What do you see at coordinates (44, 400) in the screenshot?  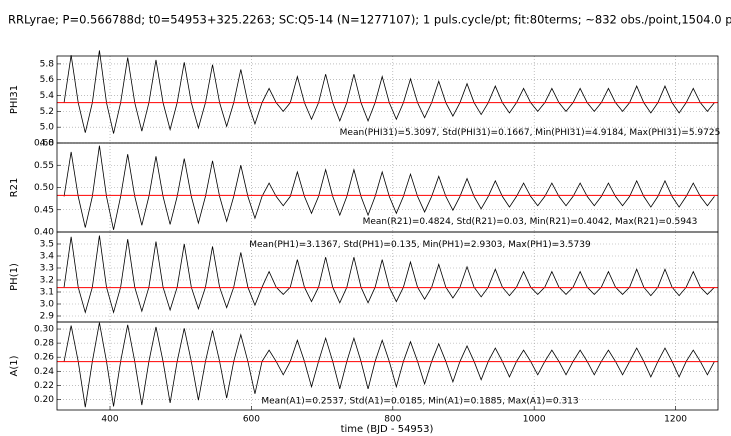 I see `y-tick-label: 0.20` at bounding box center [44, 400].